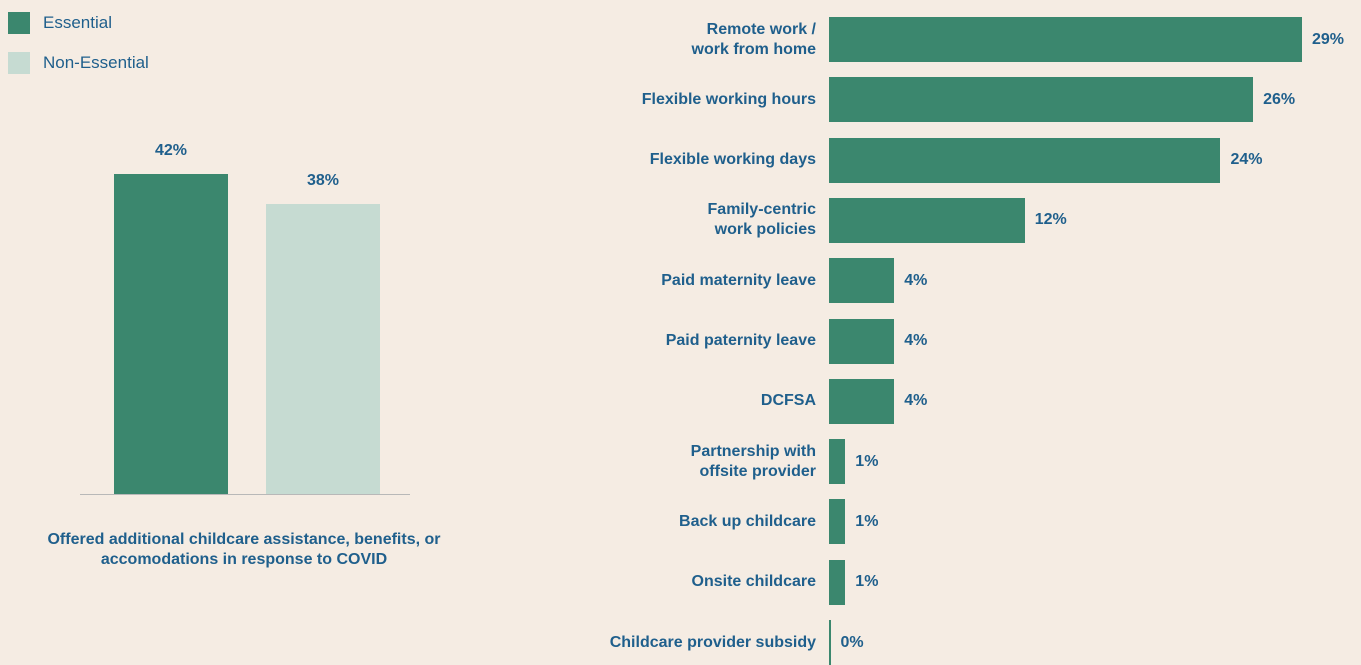 The height and width of the screenshot is (665, 1361). Describe the element at coordinates (740, 340) in the screenshot. I see `category-label: Paid paternity leave` at that location.